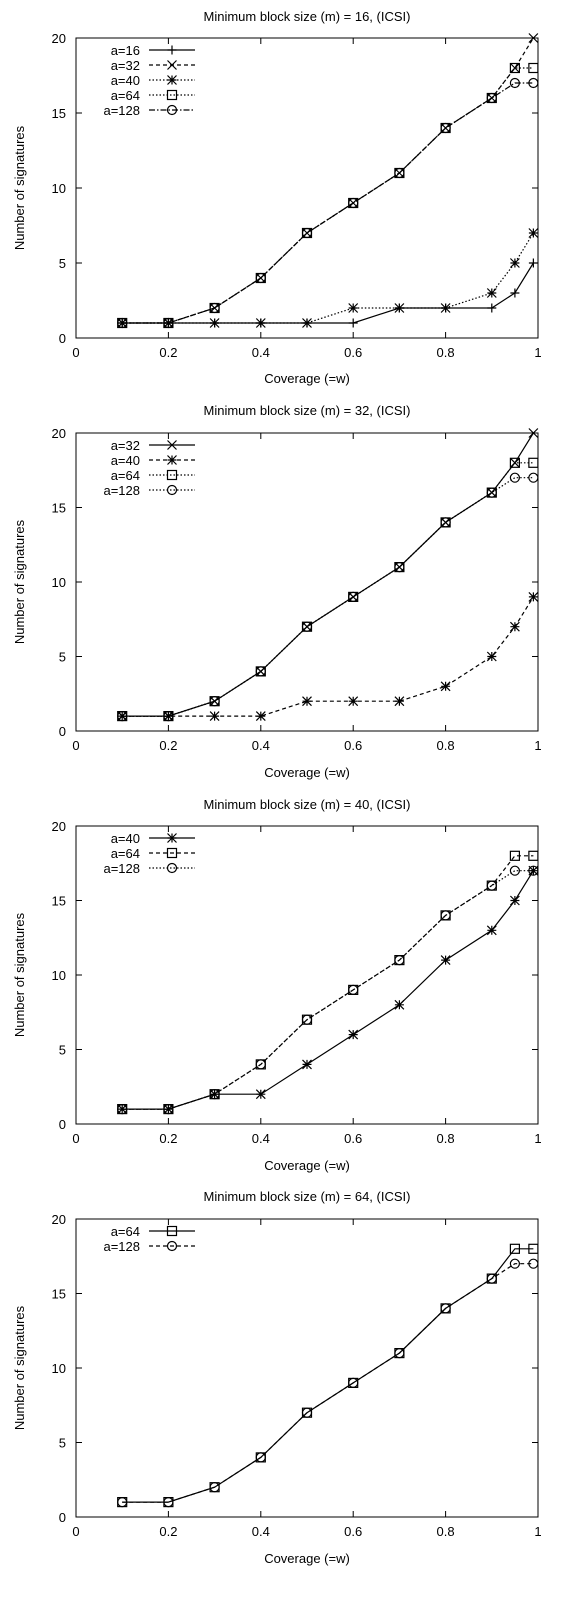 The width and height of the screenshot is (564, 1617). I want to click on y-axis-label: Number of signatures, so click(19, 974).